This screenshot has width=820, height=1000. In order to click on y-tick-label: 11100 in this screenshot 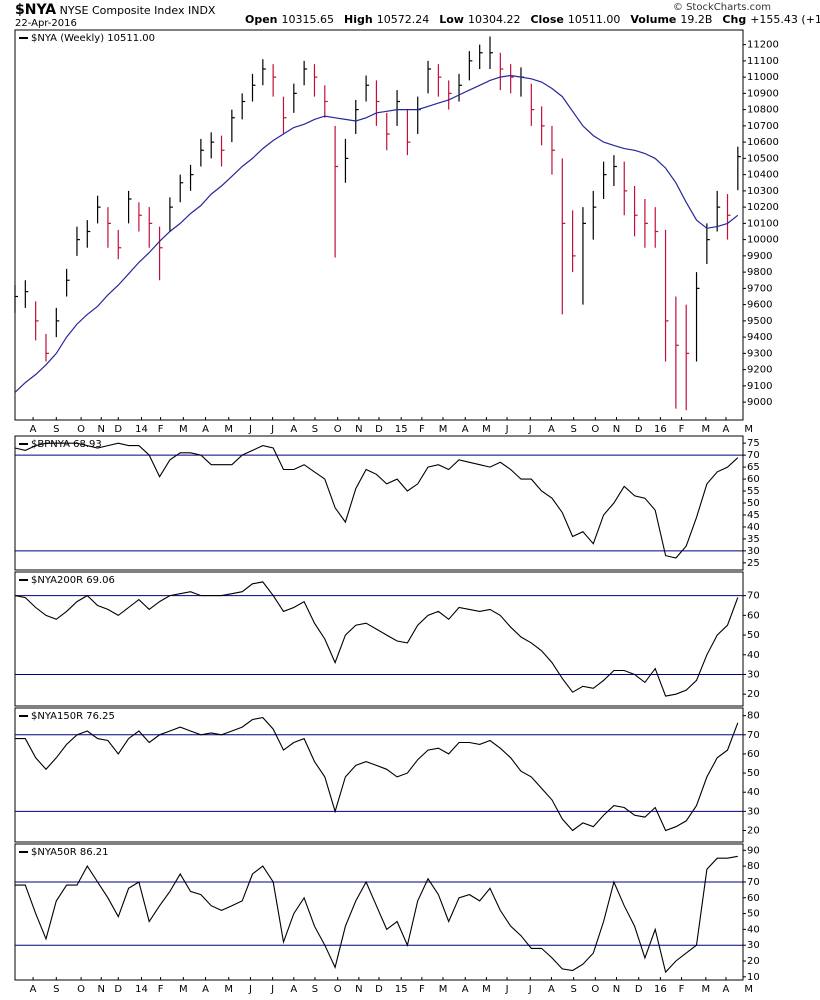, I will do `click(763, 61)`.